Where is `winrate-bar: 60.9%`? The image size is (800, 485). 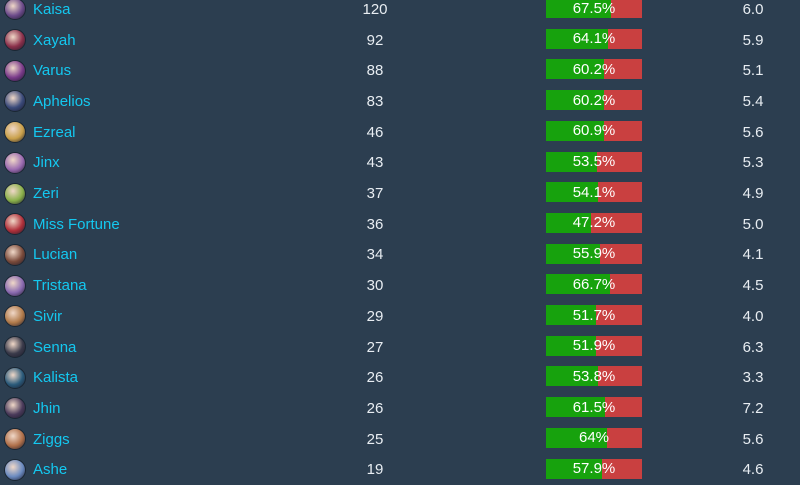
winrate-bar: 60.9% is located at coordinates (594, 131).